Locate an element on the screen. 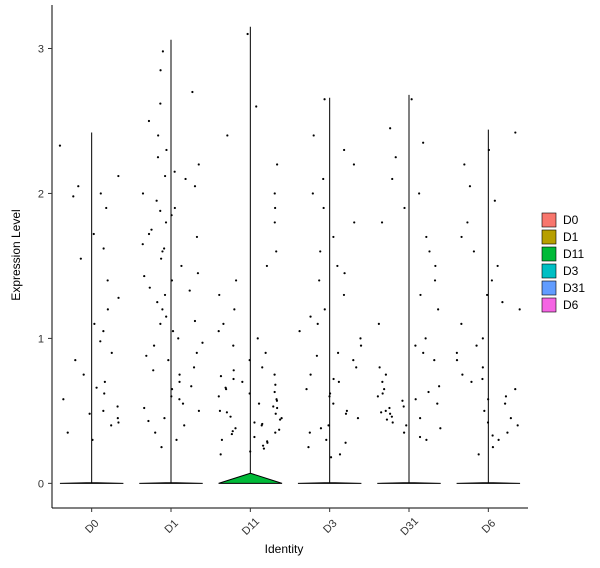  y-tick-label: 0 is located at coordinates (41, 484).